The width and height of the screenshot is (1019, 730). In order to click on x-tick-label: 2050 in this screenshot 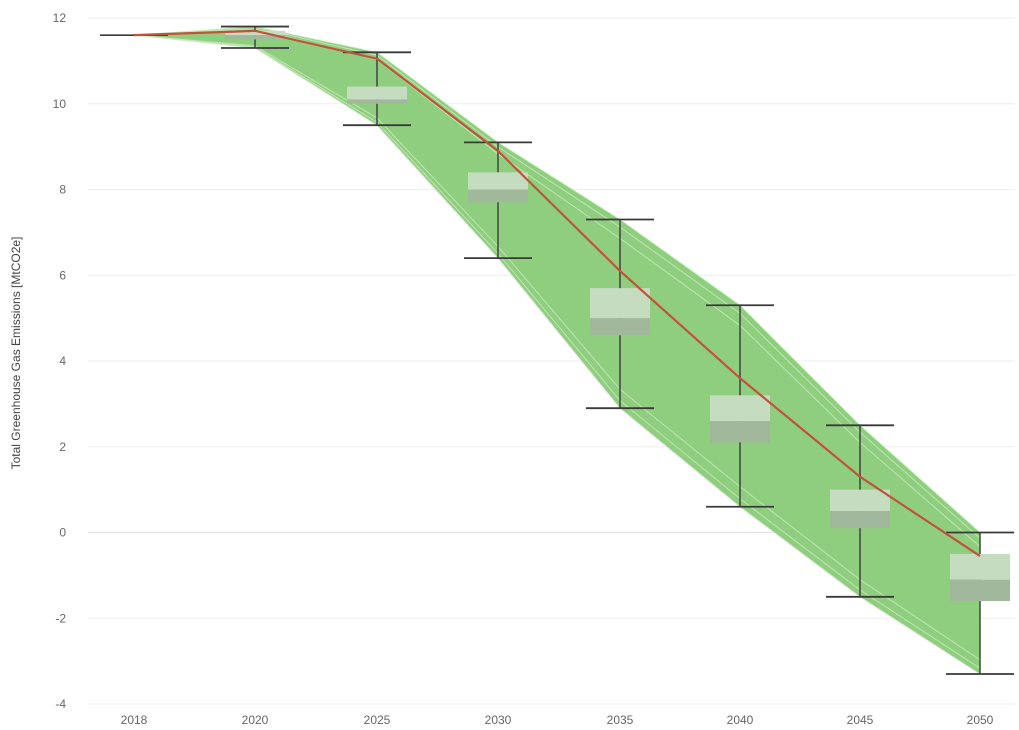, I will do `click(980, 720)`.